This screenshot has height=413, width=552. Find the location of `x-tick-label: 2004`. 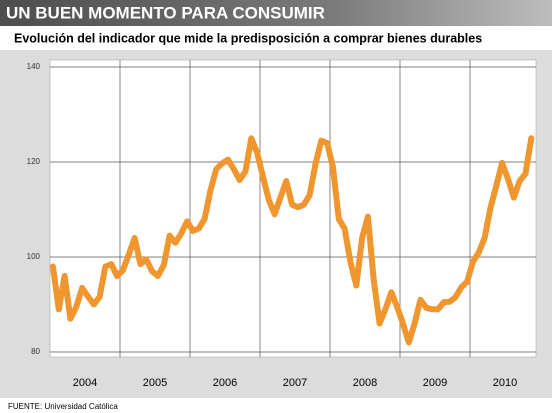

x-tick-label: 2004 is located at coordinates (85, 383).